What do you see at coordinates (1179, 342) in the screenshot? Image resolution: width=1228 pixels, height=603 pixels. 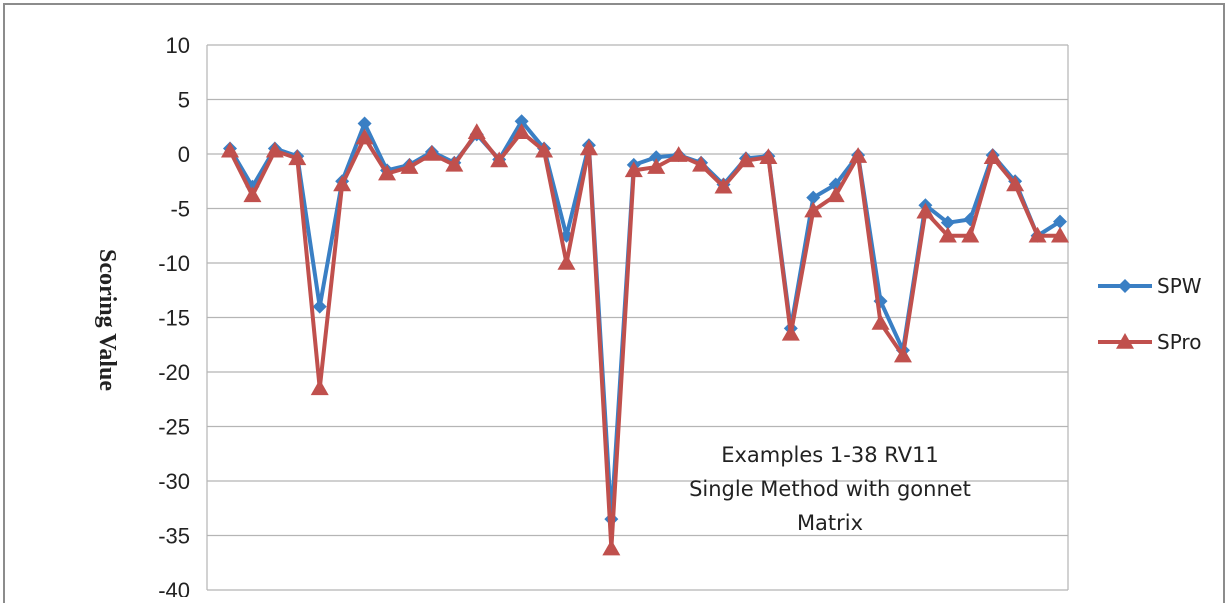 I see `legend-label: SPro` at bounding box center [1179, 342].